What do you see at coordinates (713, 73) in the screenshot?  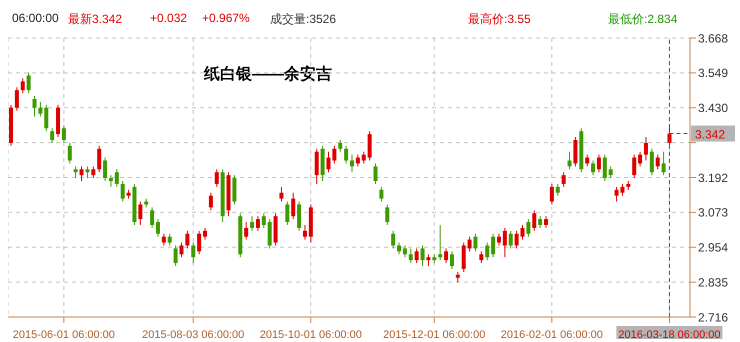 I see `y-tick-label: 3.549` at bounding box center [713, 73].